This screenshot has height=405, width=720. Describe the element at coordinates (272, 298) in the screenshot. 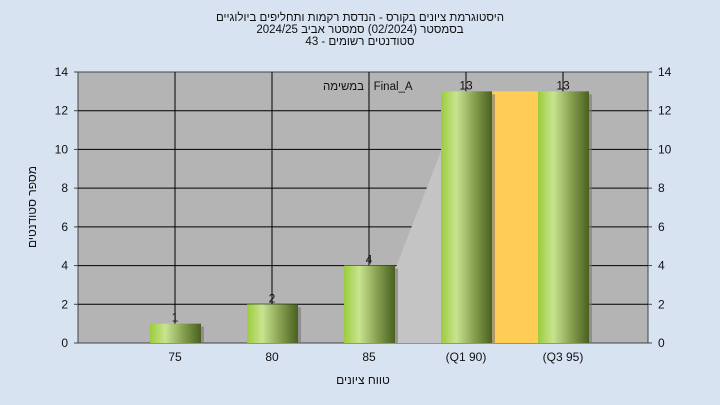

I see `data-label: 2` at that location.